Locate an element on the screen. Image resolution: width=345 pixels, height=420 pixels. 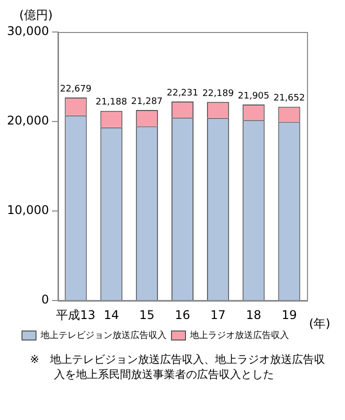
y-tick-label: 30,000 is located at coordinates (27, 31).